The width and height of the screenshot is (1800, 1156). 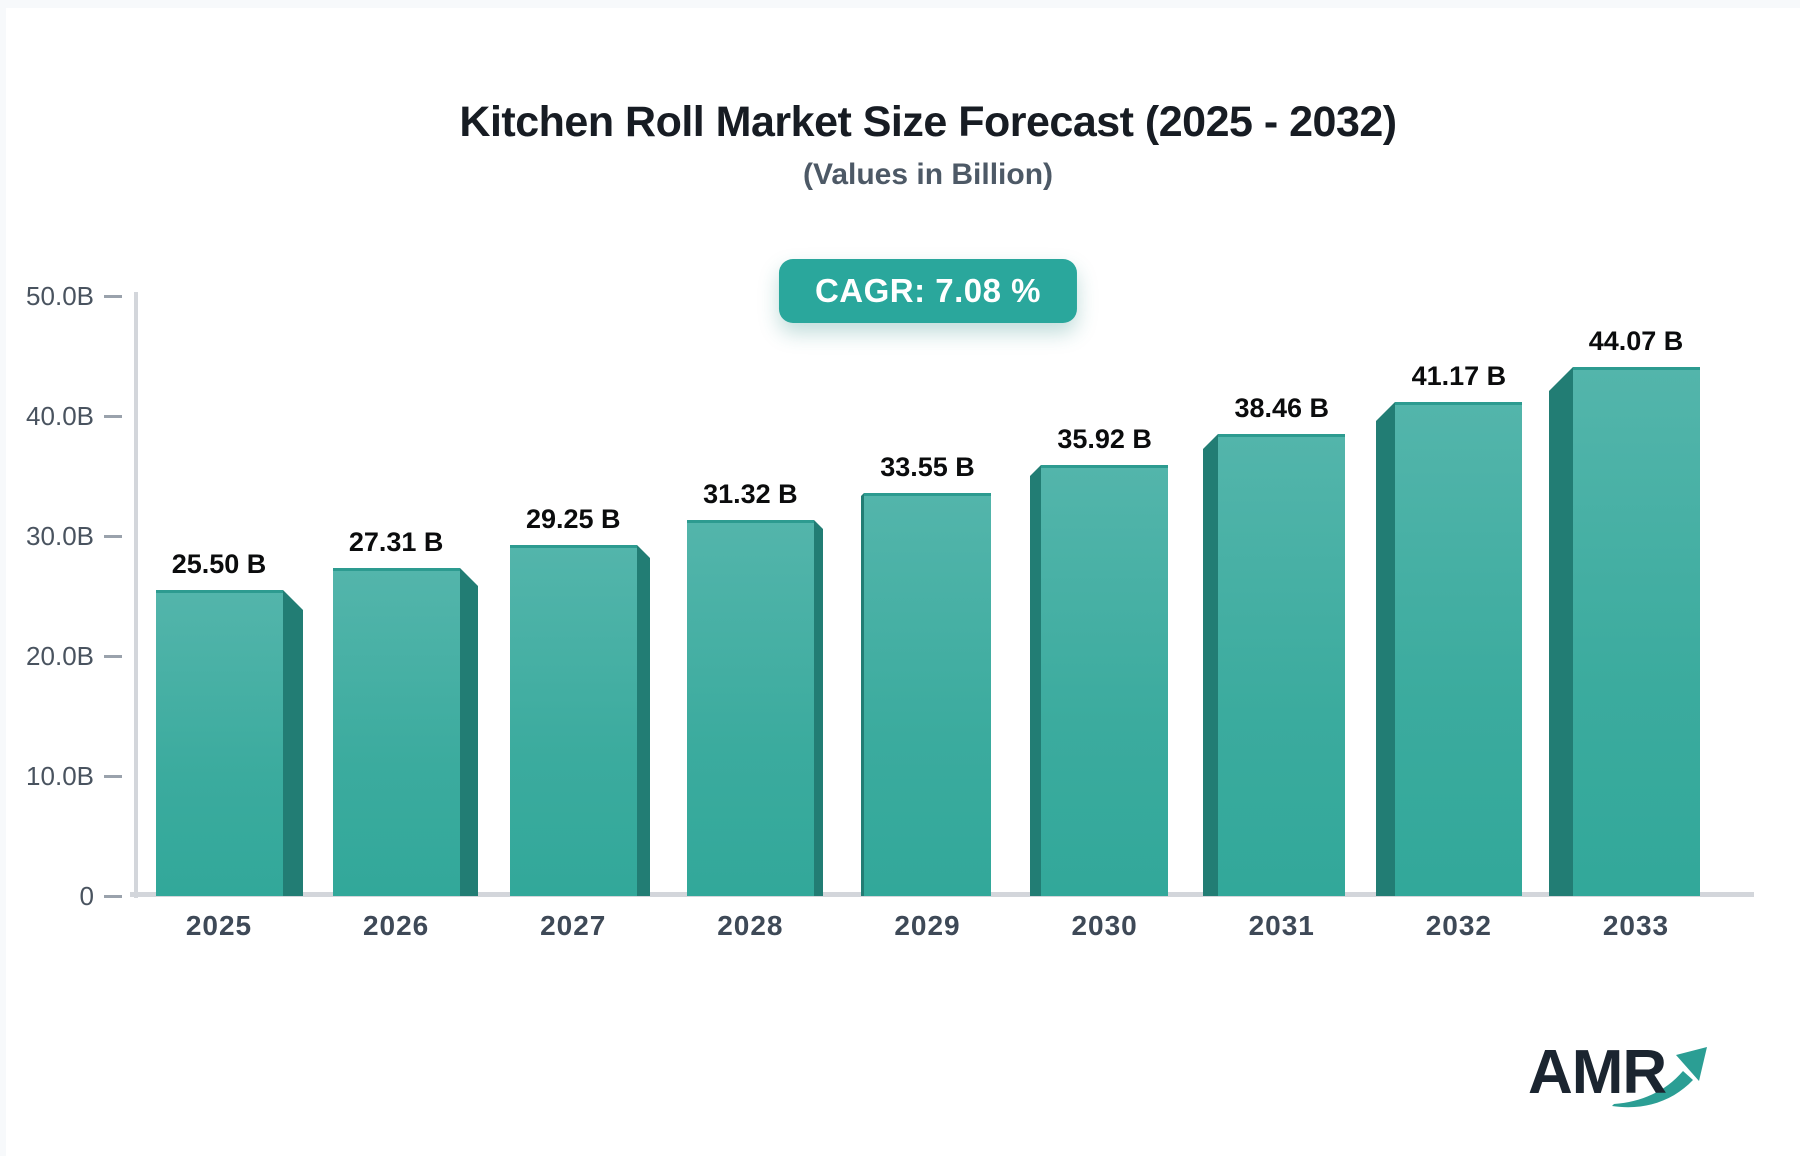 I want to click on x-axis-label-2030: 2030, so click(x=1104, y=925).